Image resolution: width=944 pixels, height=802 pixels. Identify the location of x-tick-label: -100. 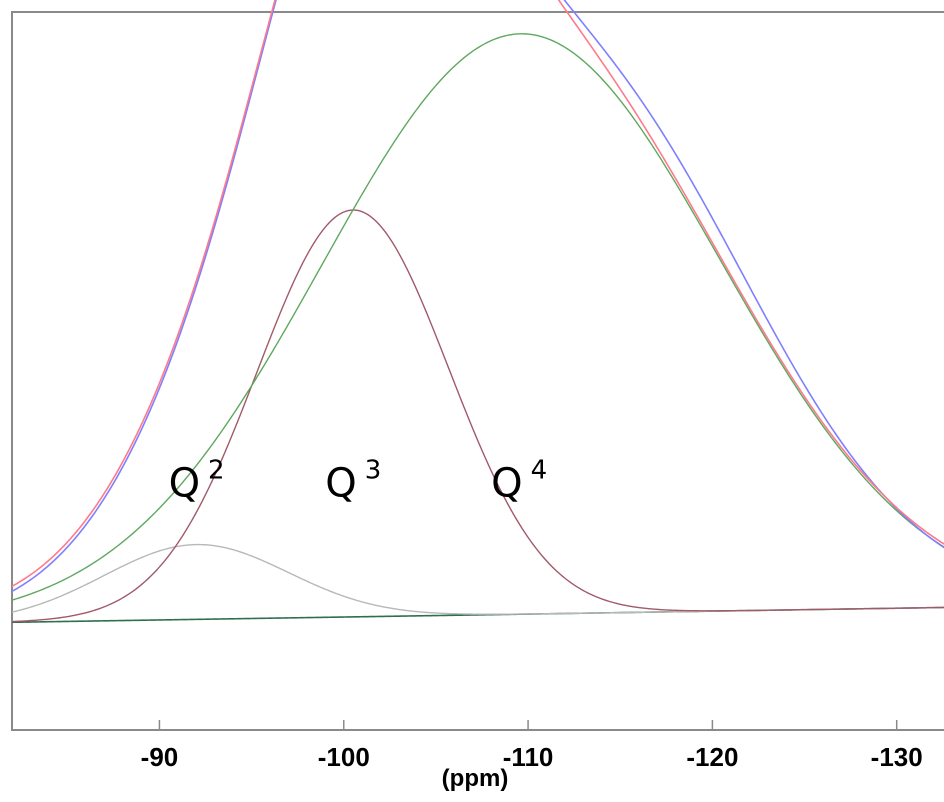
(344, 757).